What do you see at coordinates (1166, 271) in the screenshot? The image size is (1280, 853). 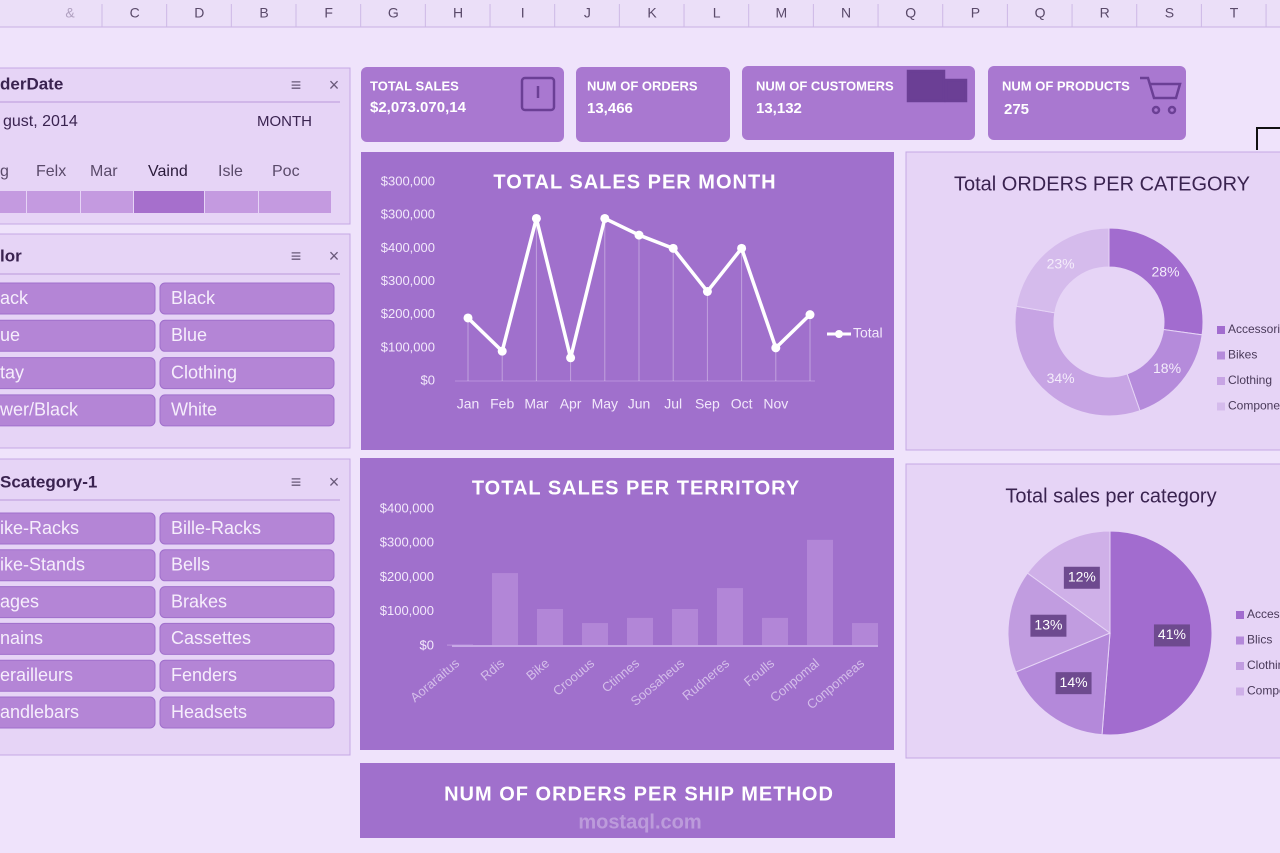 I see `value-label: 28%` at bounding box center [1166, 271].